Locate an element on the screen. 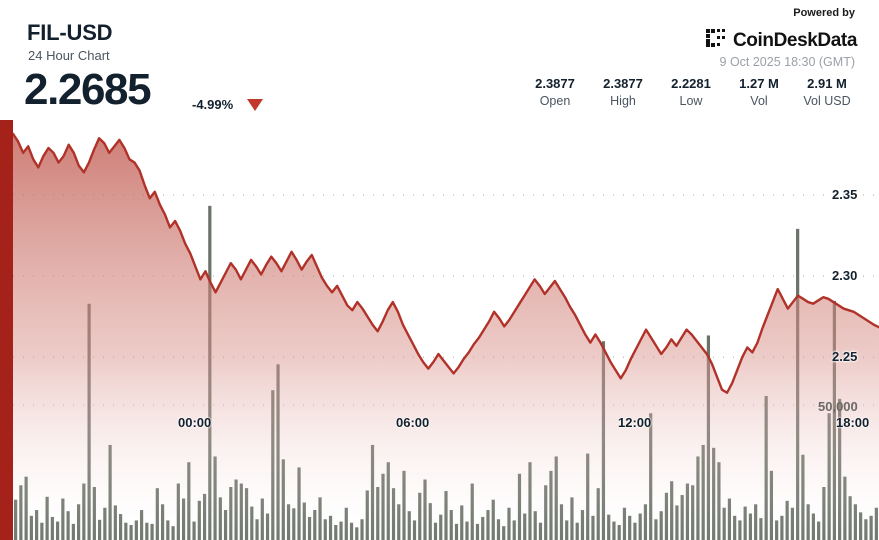 This screenshot has width=879, height=540. brand-name: CoinDeskData is located at coordinates (794, 40).